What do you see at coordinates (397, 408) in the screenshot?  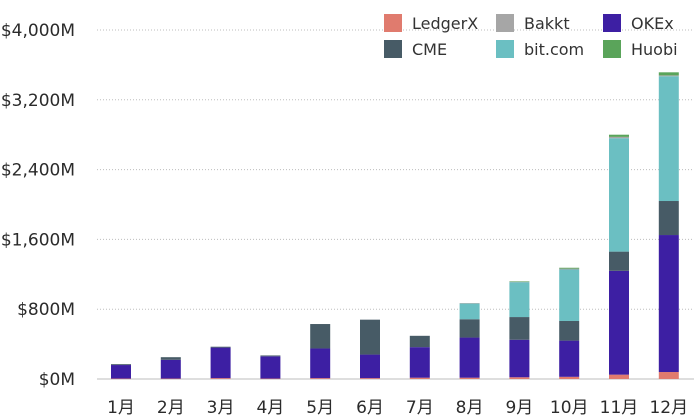 I see `x-axis-tick-labels: 1月 2月 3月 4月 5月 6月 7月 8月 9月 10月 11月 12月` at bounding box center [397, 408].